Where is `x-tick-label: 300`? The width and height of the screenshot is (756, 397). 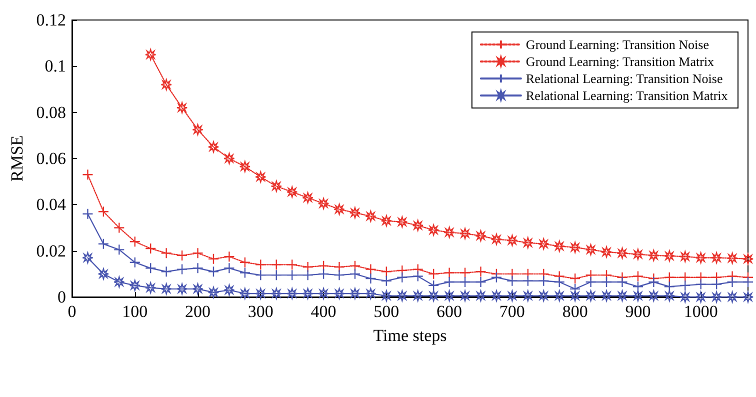
x-tick-label: 300 is located at coordinates (261, 311).